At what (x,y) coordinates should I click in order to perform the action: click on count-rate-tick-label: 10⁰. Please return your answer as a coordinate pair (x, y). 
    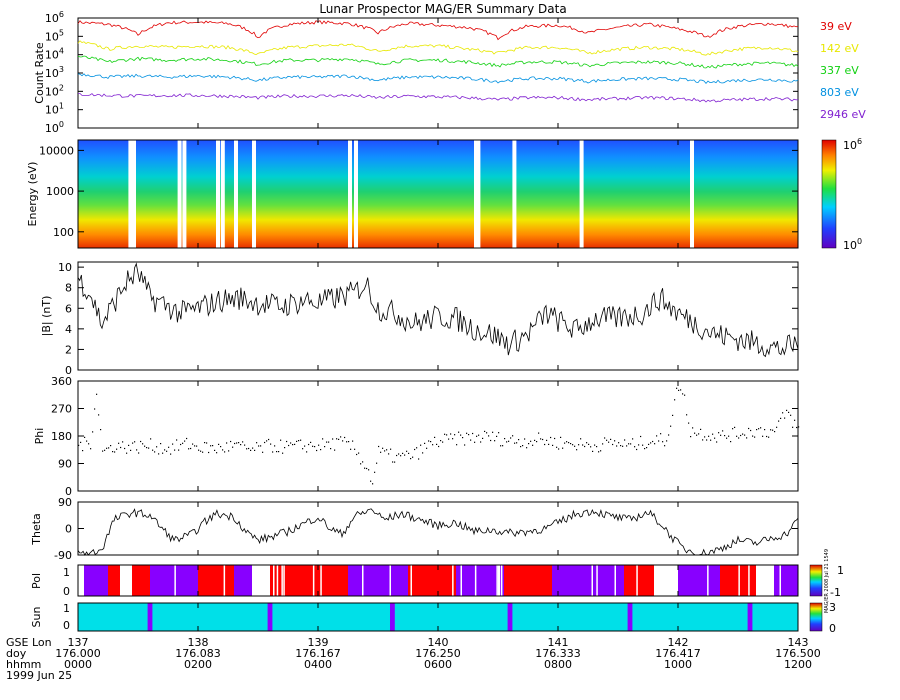
    Looking at the image, I should click on (54, 127).